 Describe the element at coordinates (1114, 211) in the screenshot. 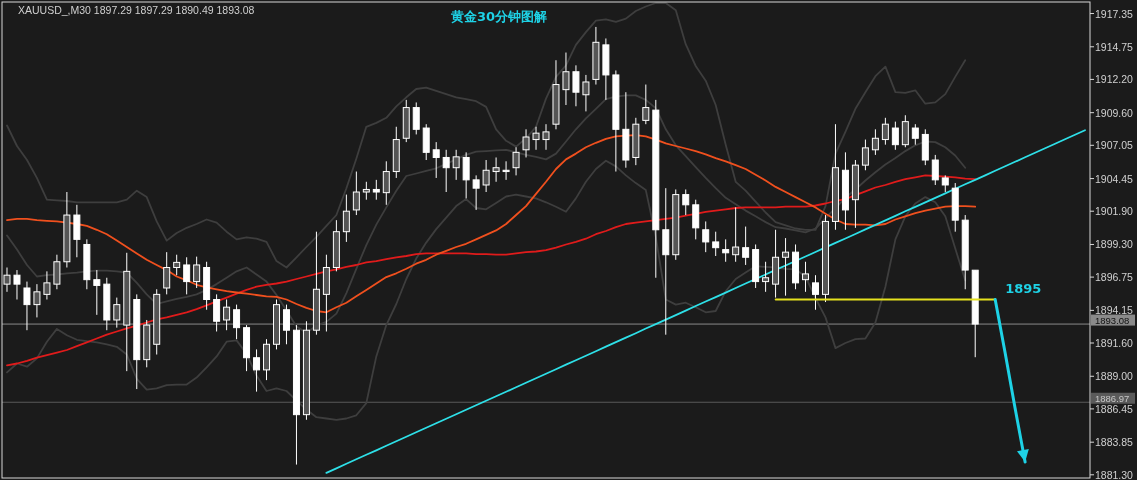

I see `y-tick-label: 1901.90` at that location.